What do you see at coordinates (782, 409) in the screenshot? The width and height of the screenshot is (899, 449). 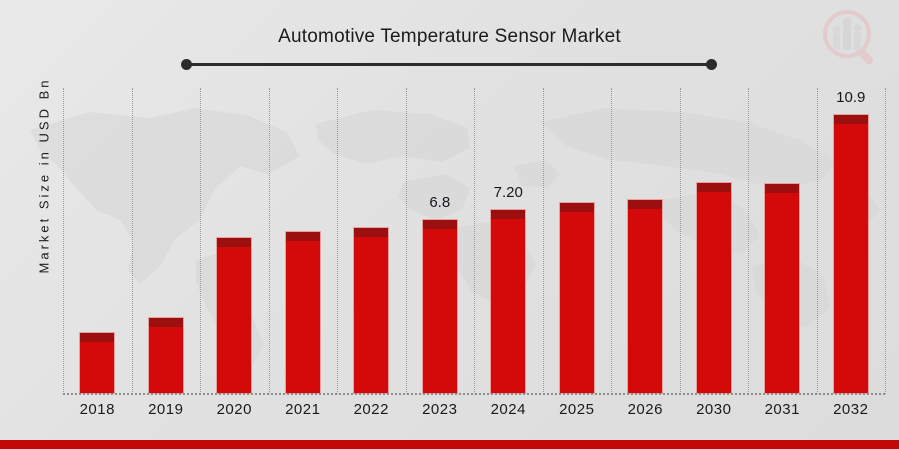 I see `x-axis-tick-label: 2031` at bounding box center [782, 409].